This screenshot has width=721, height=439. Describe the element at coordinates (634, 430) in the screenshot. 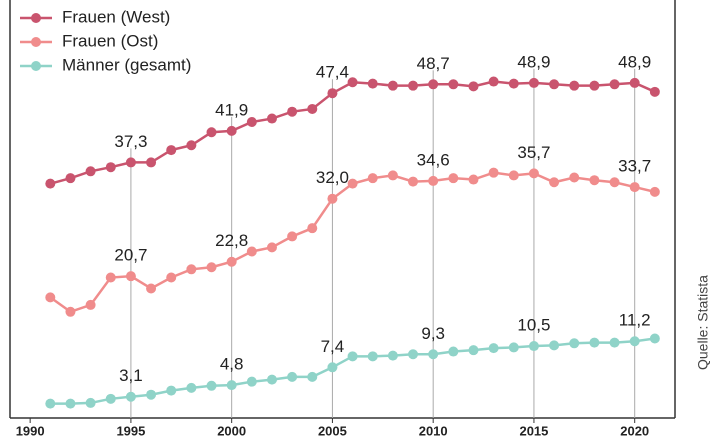

I see `x-tick-label: 2020` at that location.